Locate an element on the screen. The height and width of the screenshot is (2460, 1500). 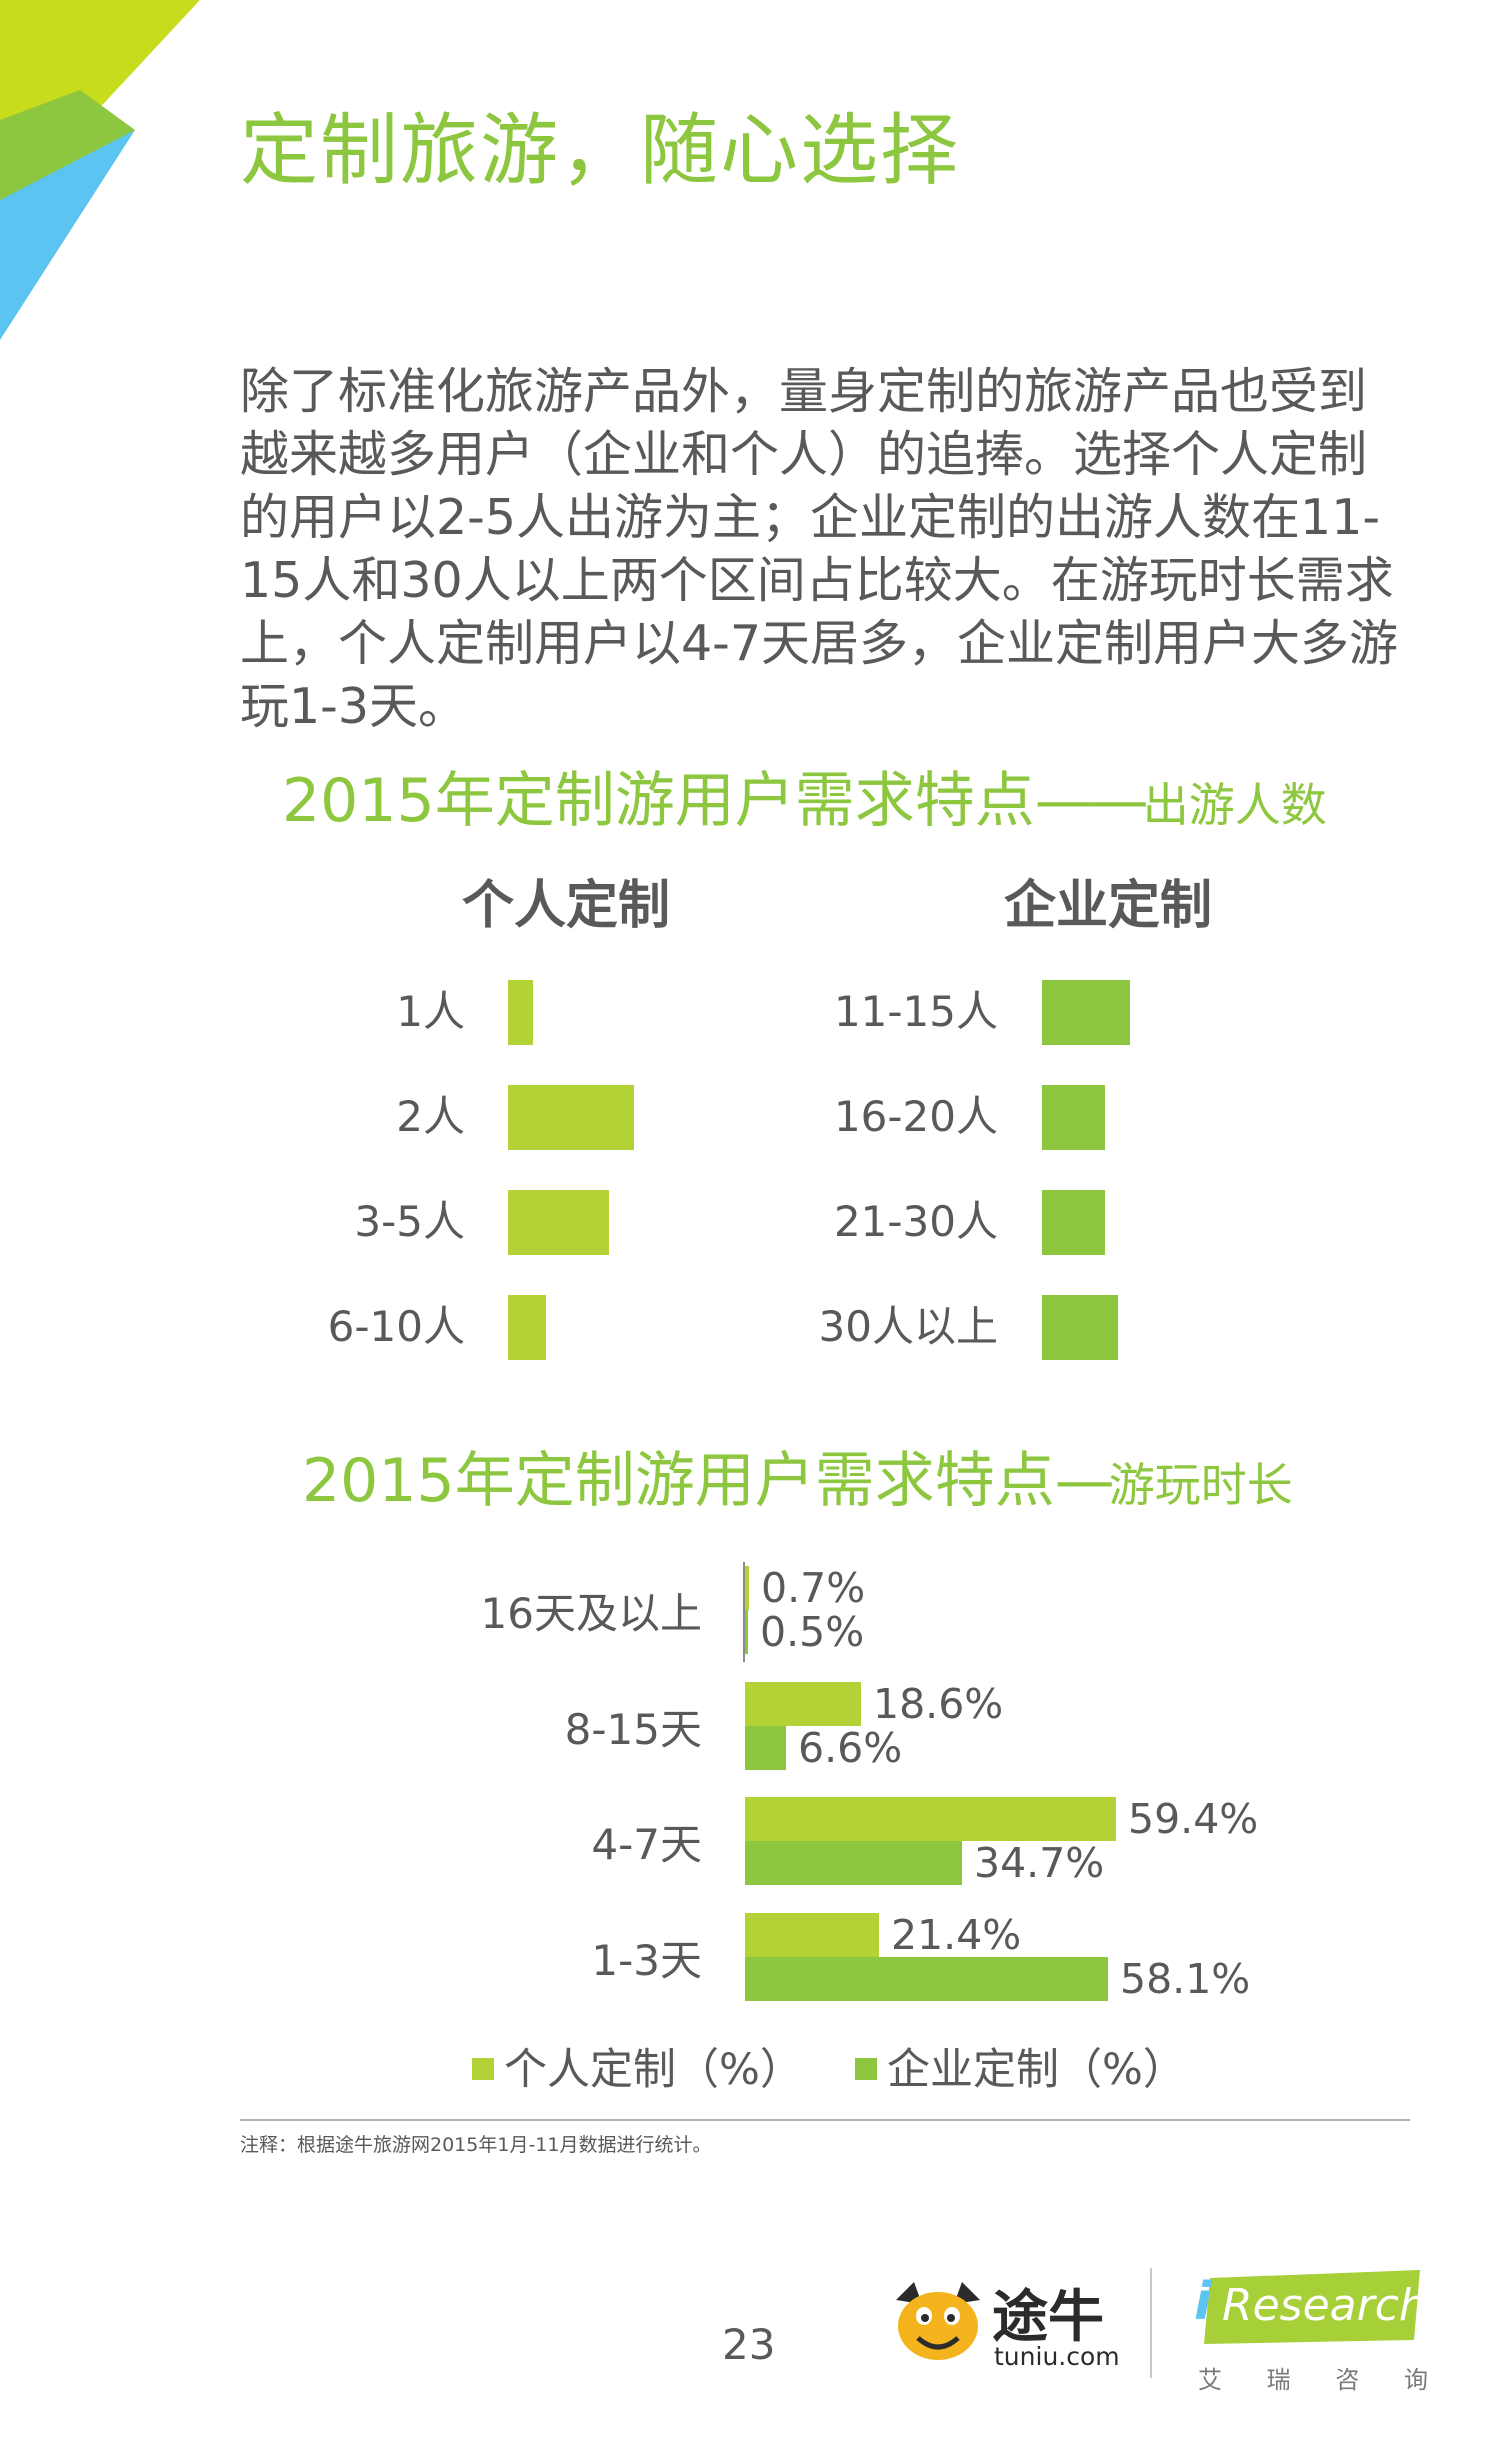
section2-title-main: 2015年定制游用户需求特点 is located at coordinates (678, 1481).